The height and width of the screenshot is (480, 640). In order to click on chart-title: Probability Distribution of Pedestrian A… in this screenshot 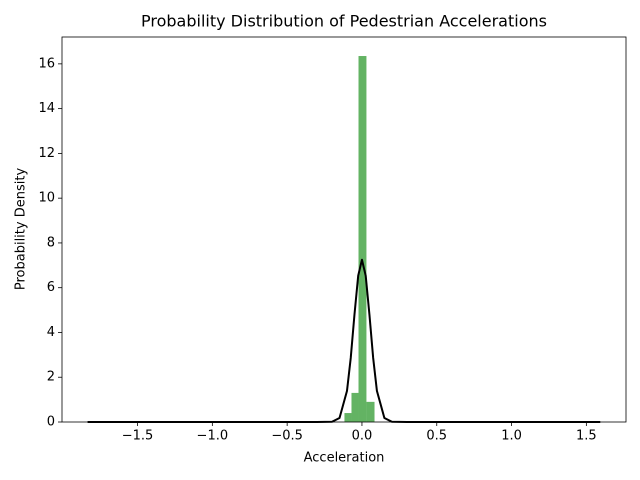, I will do `click(344, 21)`.